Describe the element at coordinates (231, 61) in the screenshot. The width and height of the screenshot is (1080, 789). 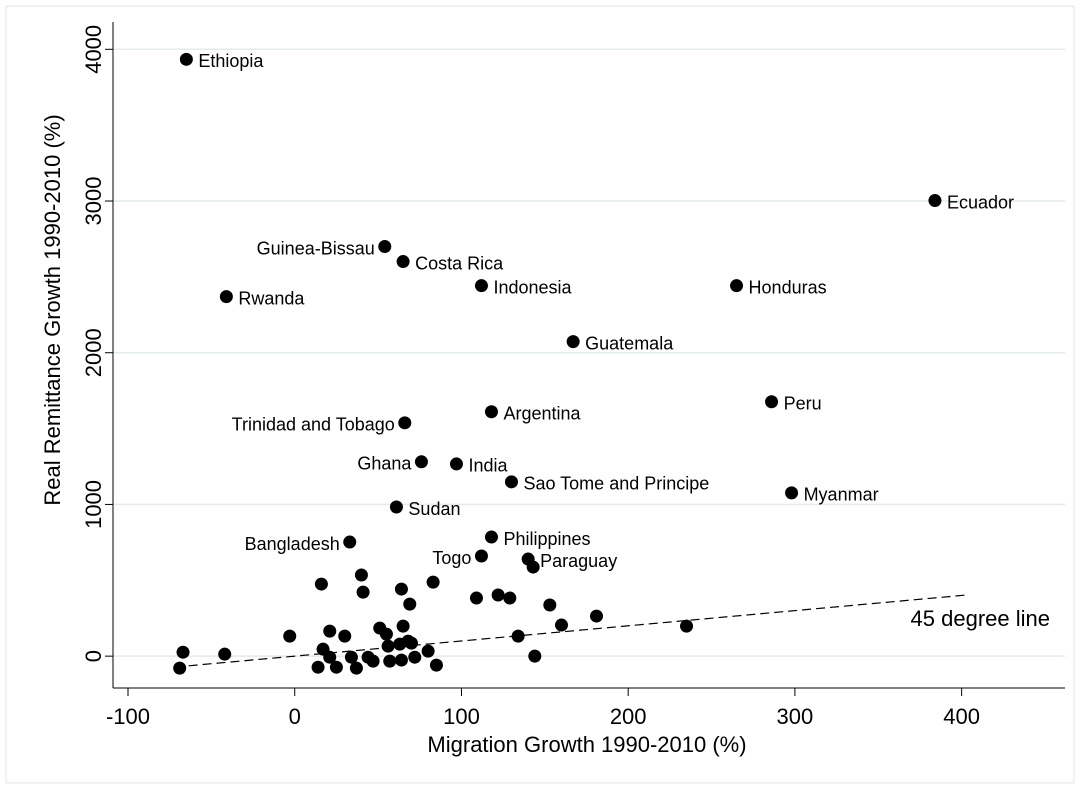
I see `point-label: Ethiopia` at that location.